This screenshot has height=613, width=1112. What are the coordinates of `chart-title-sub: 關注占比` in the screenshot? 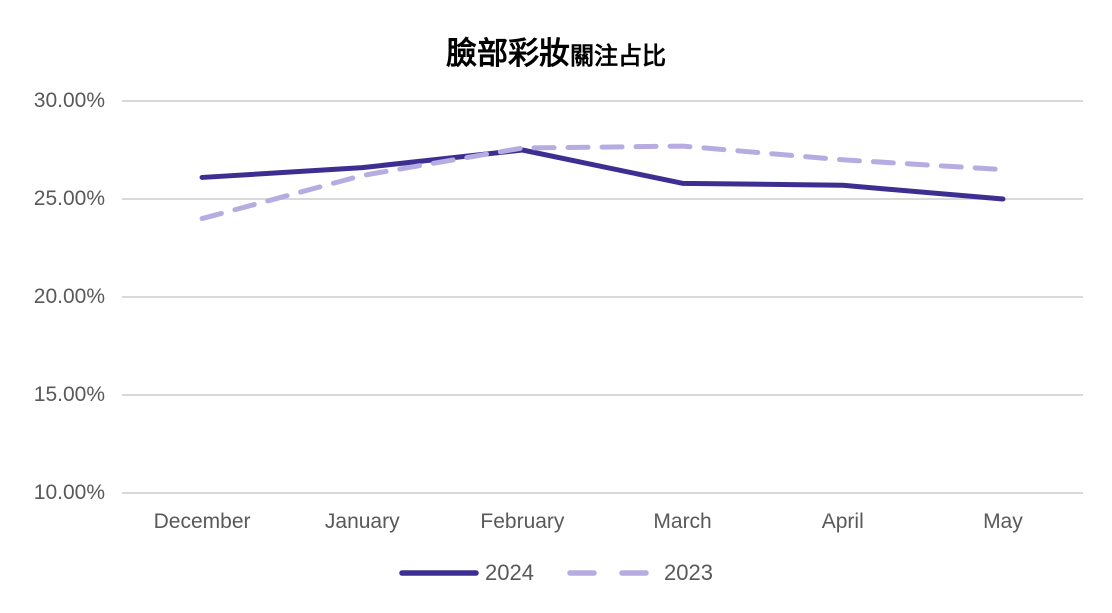 It's located at (618, 56).